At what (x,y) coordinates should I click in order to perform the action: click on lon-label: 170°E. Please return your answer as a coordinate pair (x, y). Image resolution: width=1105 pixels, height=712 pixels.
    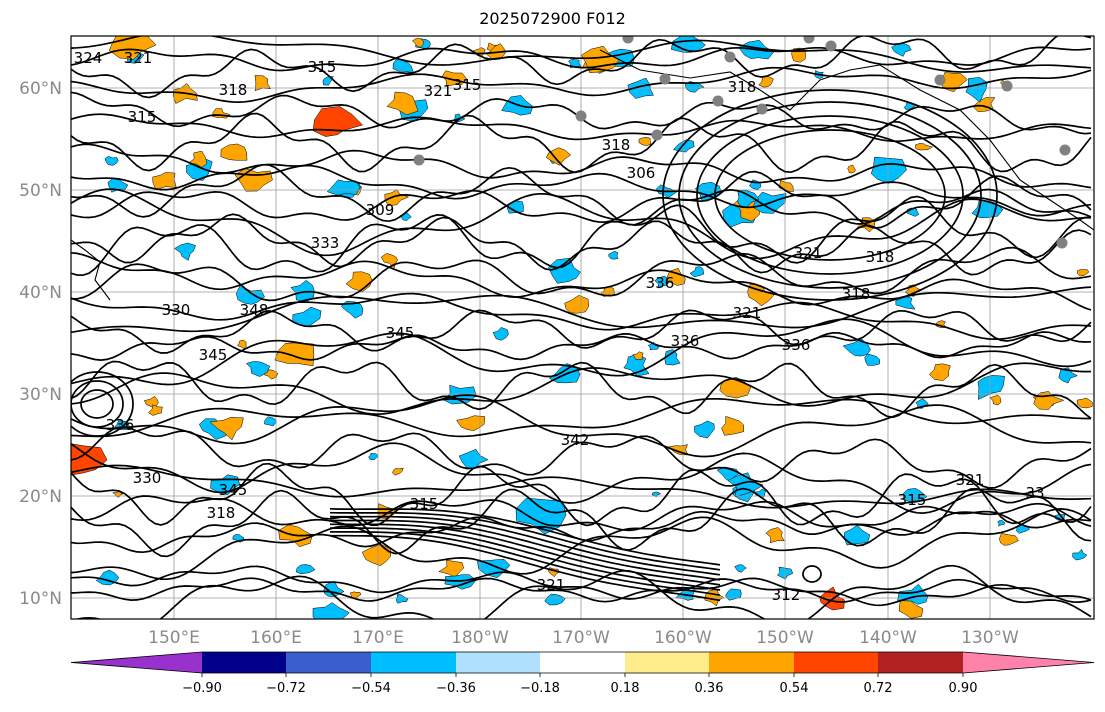
    Looking at the image, I should click on (378, 638).